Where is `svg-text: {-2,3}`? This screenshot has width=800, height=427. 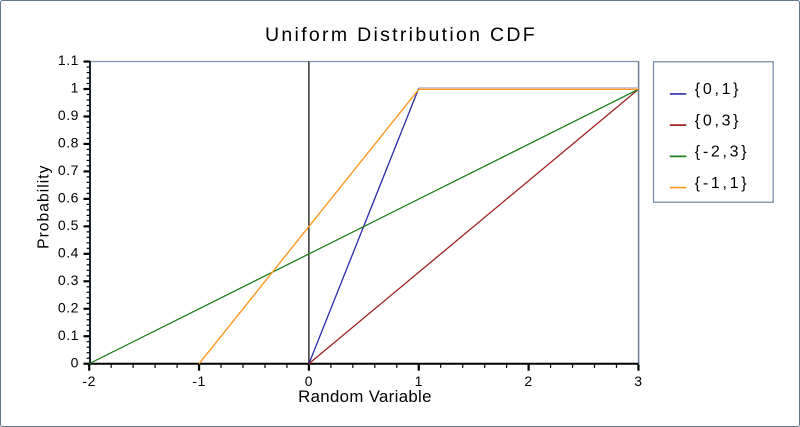 svg-text: {-2,3} is located at coordinates (722, 152).